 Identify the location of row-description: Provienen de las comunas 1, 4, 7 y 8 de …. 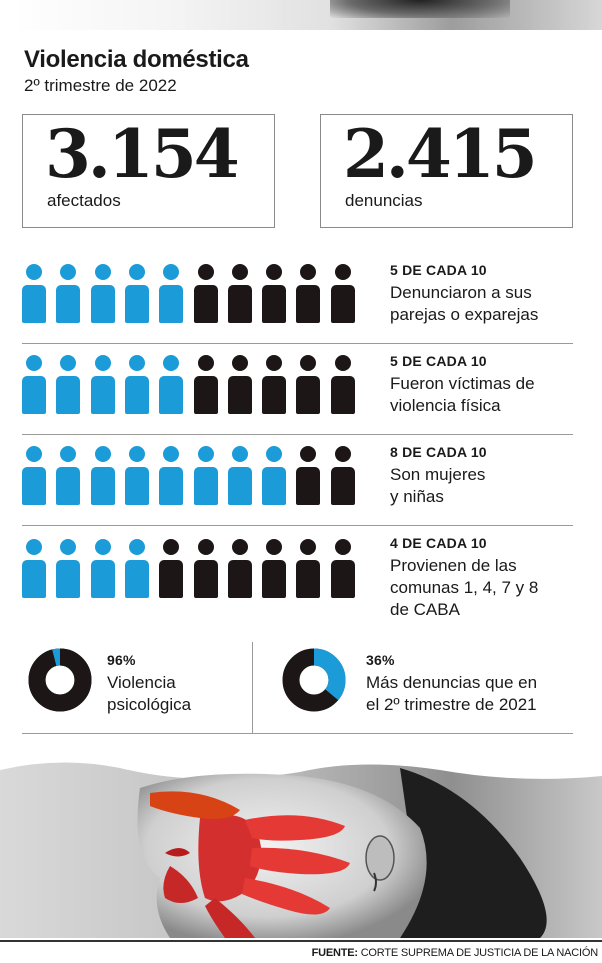
(464, 587).